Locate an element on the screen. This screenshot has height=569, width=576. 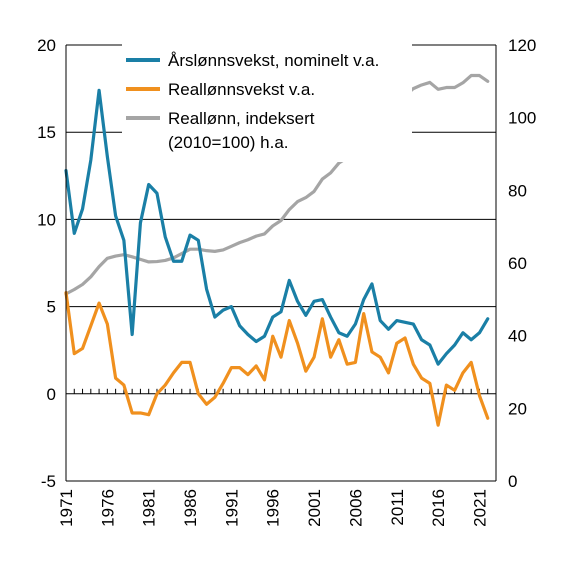
right-axis-ticks: 0 20 40 60 80 100 120 is located at coordinates (522, 263).